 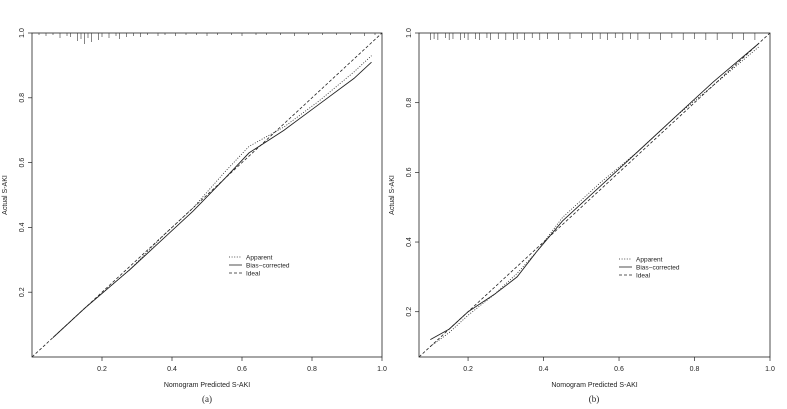 What do you see at coordinates (207, 399) in the screenshot?
I see `panel-label: (a)` at bounding box center [207, 399].